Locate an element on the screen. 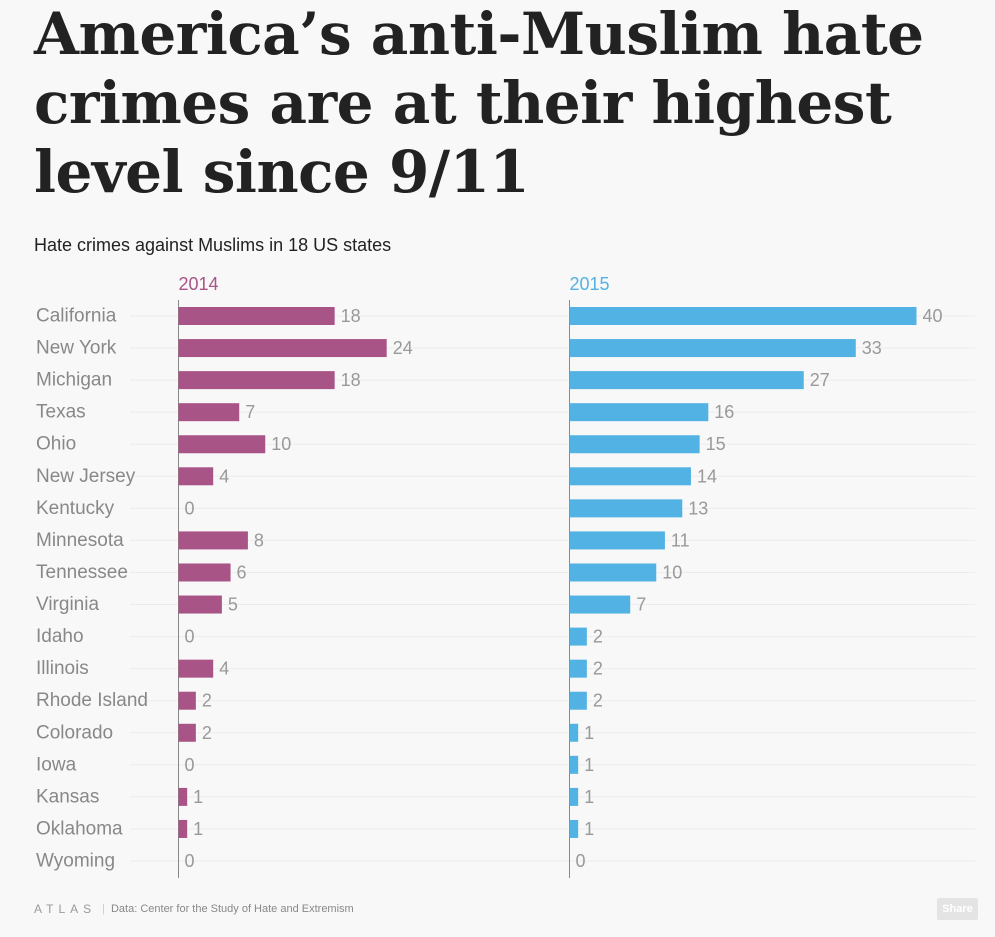 The height and width of the screenshot is (937, 995). category-label: Texas is located at coordinates (61, 412).